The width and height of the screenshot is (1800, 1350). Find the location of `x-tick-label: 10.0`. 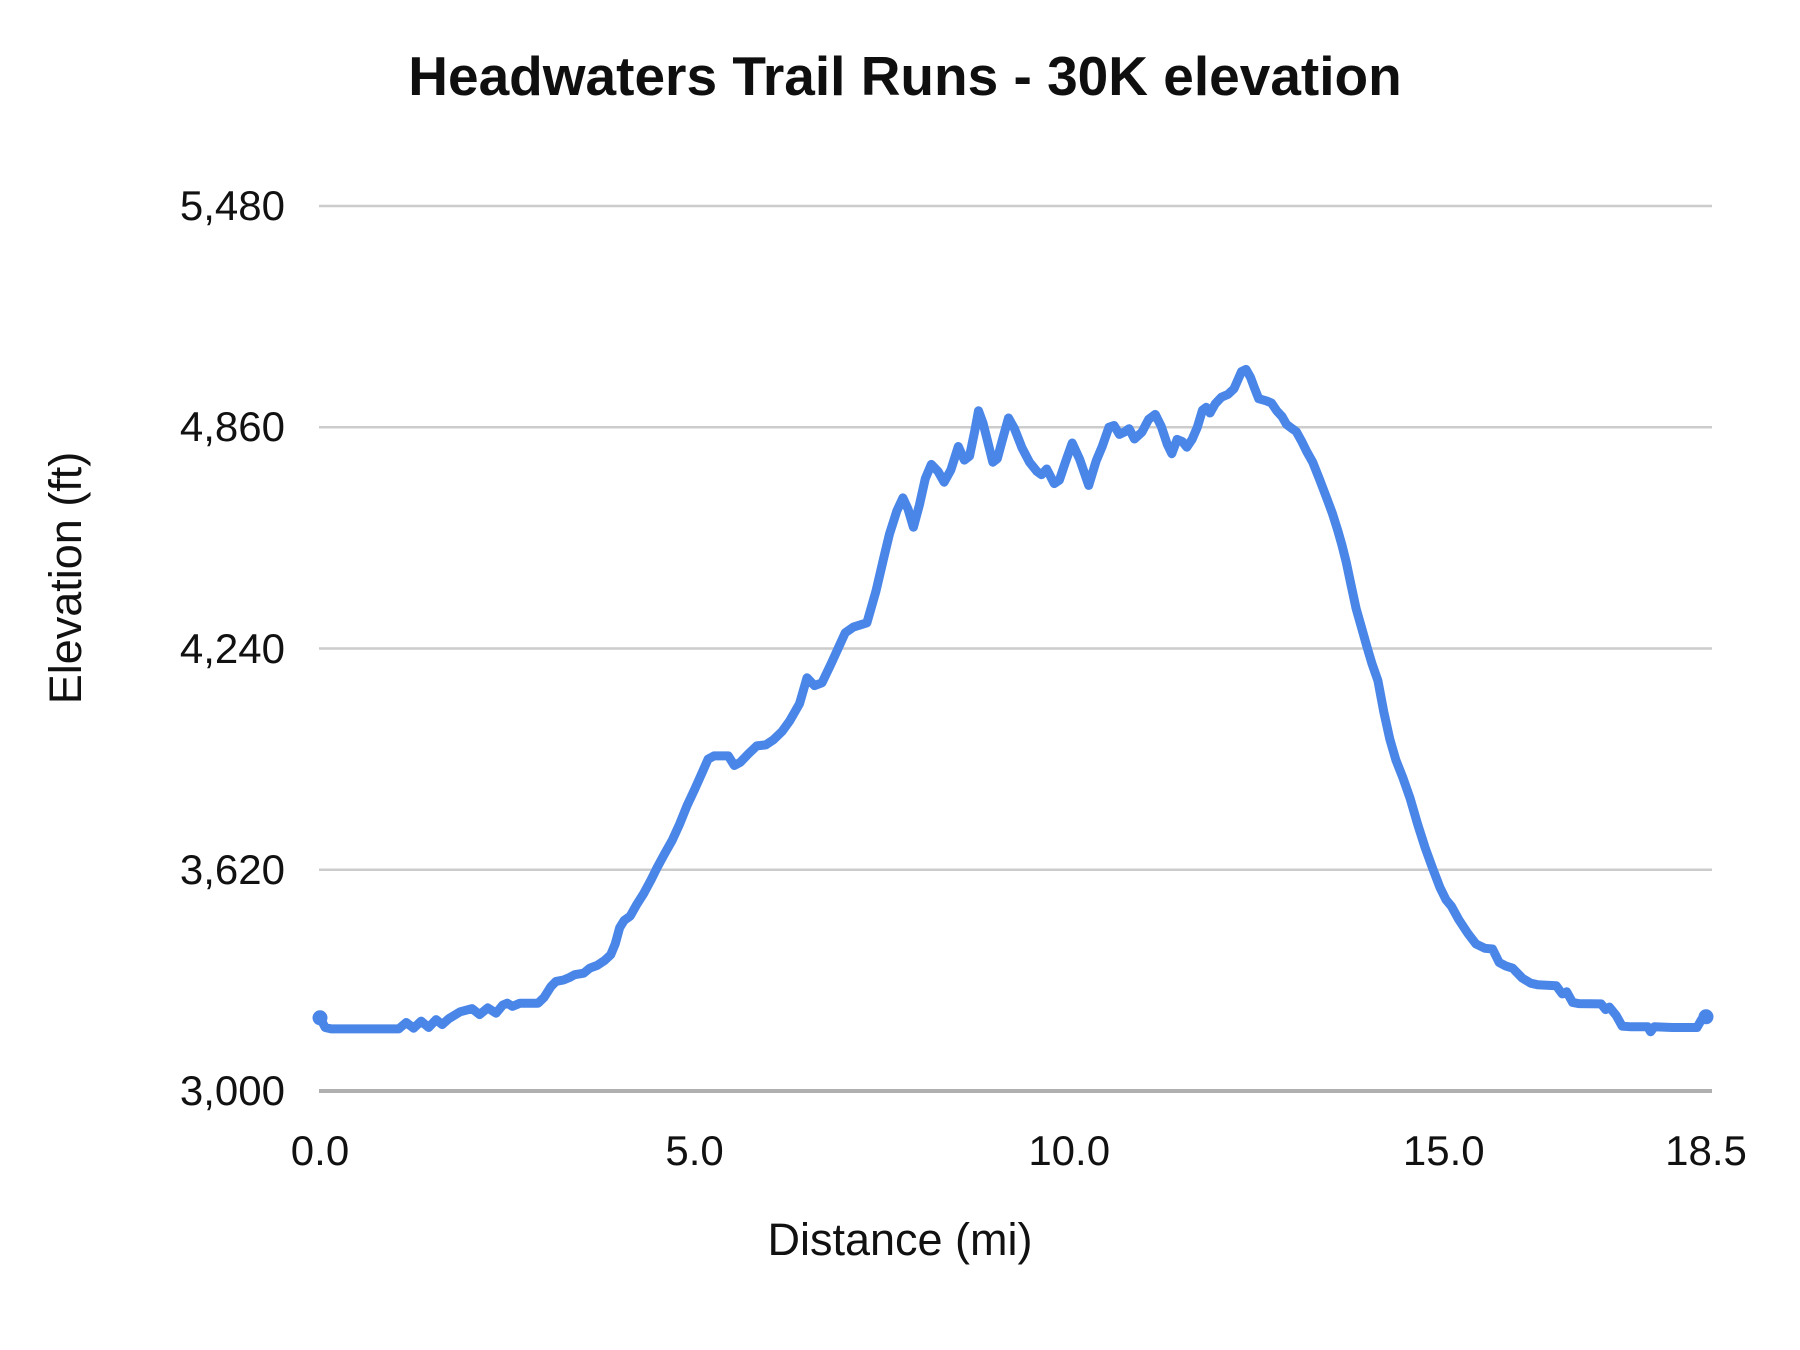

x-tick-label: 10.0 is located at coordinates (1069, 1150).